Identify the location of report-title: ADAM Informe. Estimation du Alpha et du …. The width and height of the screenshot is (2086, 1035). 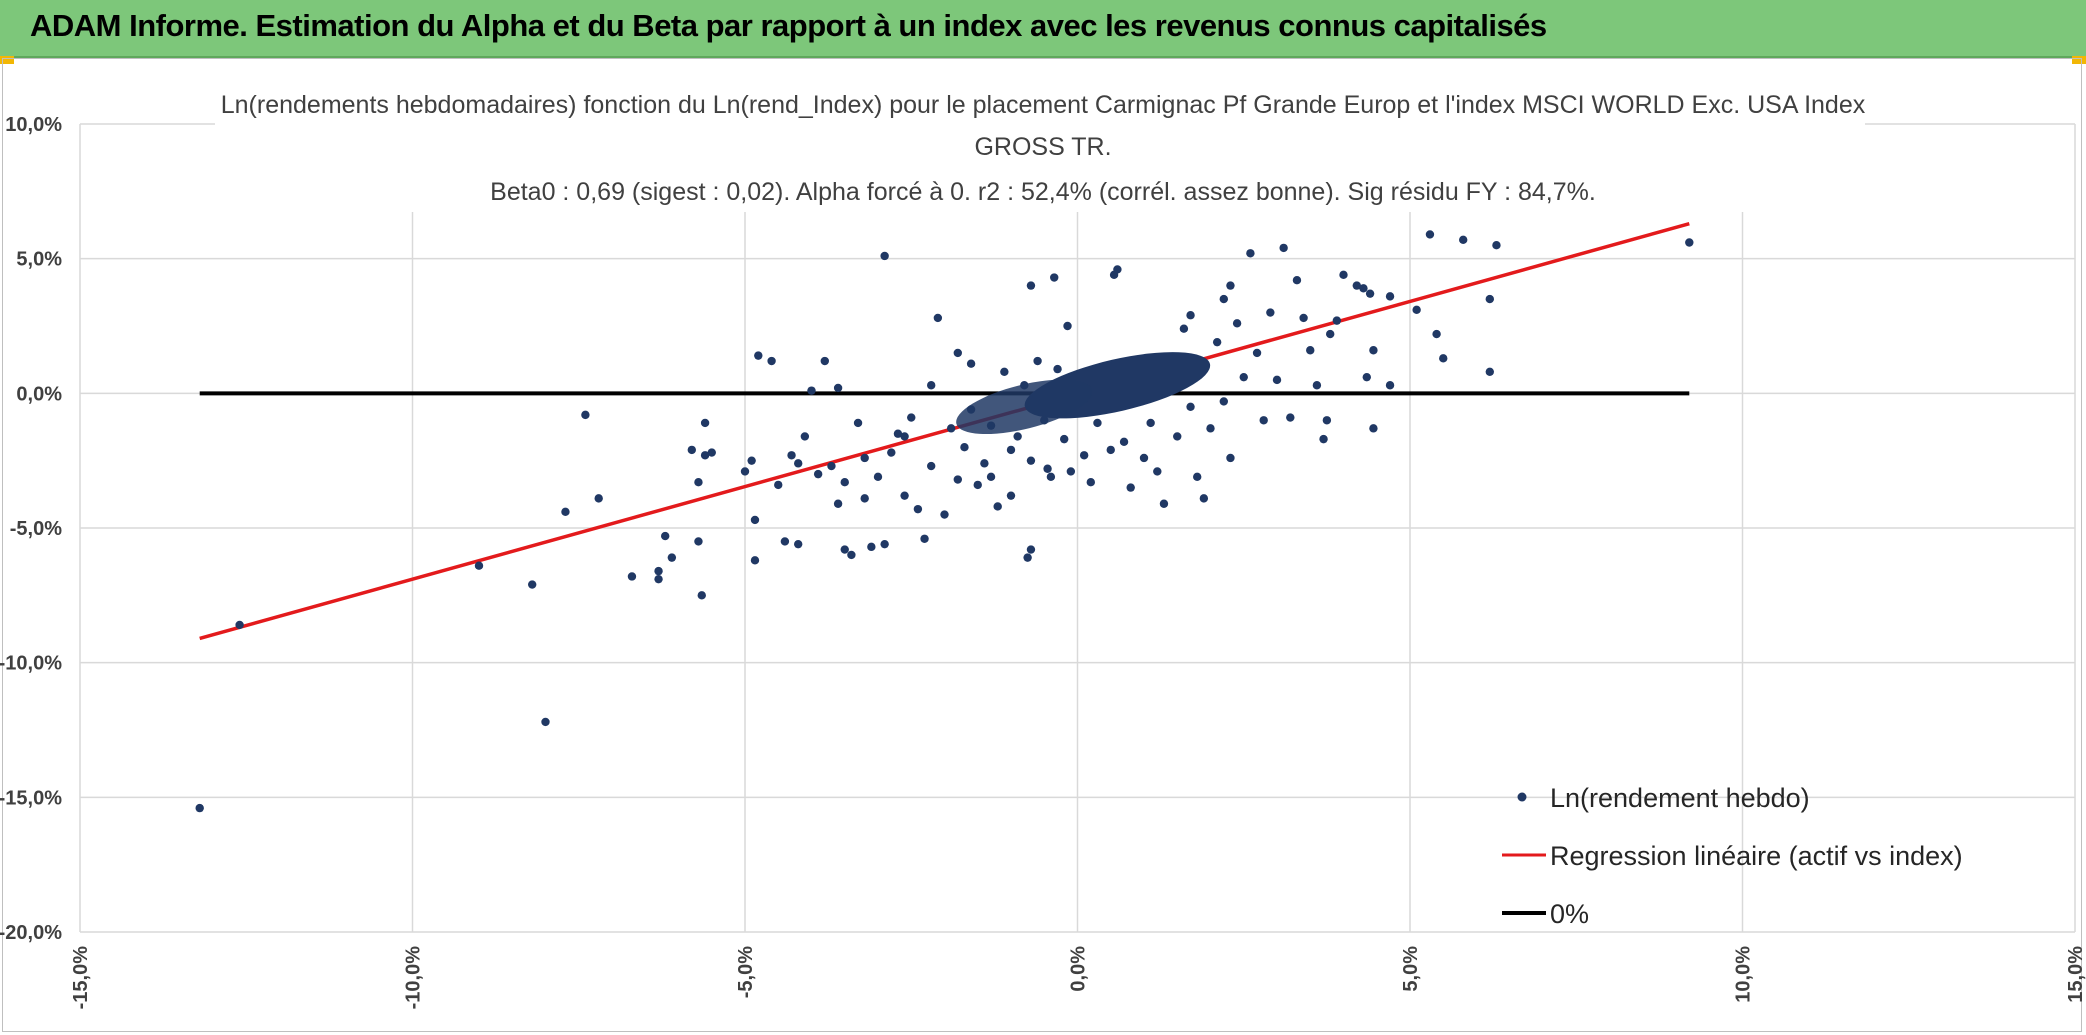
(788, 25).